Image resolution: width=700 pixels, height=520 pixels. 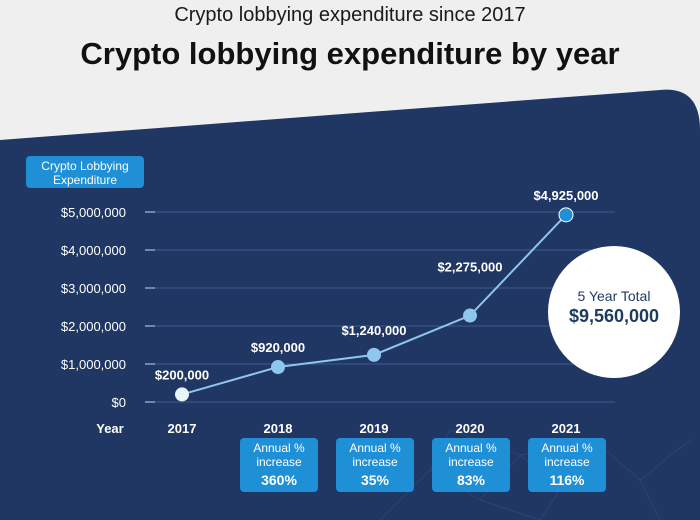 What do you see at coordinates (182, 374) in the screenshot?
I see `data-label: $200,000` at bounding box center [182, 374].